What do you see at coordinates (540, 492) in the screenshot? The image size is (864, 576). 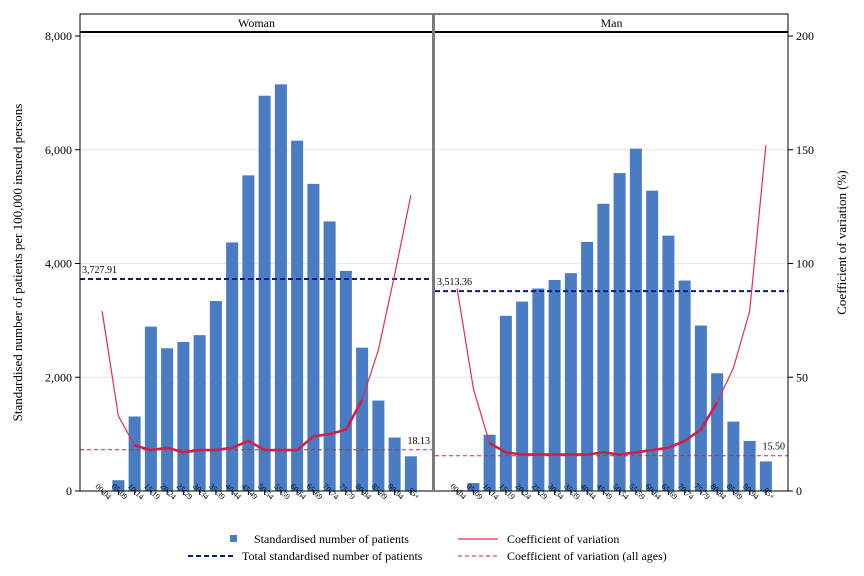 I see `x-tick-label: 25-29` at bounding box center [540, 492].